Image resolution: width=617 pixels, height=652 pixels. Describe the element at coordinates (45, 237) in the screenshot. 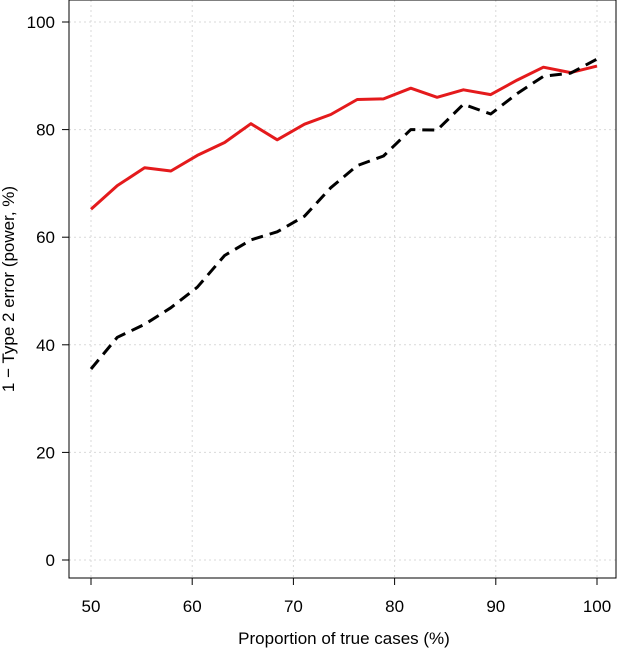

I see `y-tick-label-60: 60` at that location.